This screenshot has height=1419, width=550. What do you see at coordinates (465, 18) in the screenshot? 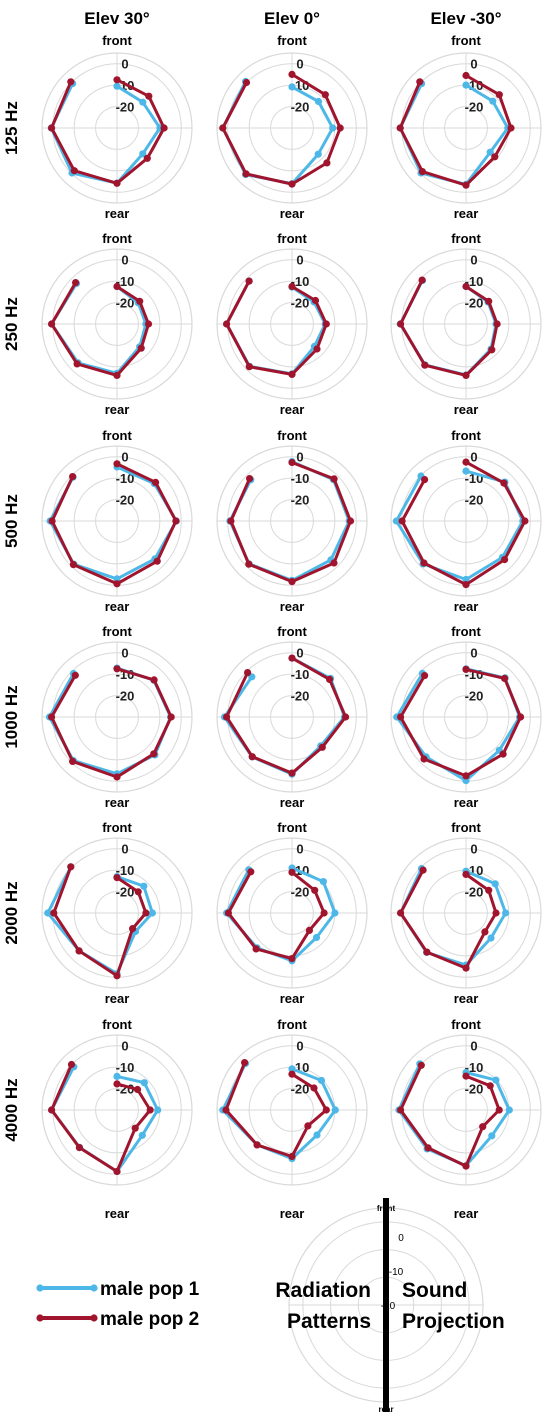
I see `col-header-elev-minus-30: Elev -30°` at bounding box center [465, 18].